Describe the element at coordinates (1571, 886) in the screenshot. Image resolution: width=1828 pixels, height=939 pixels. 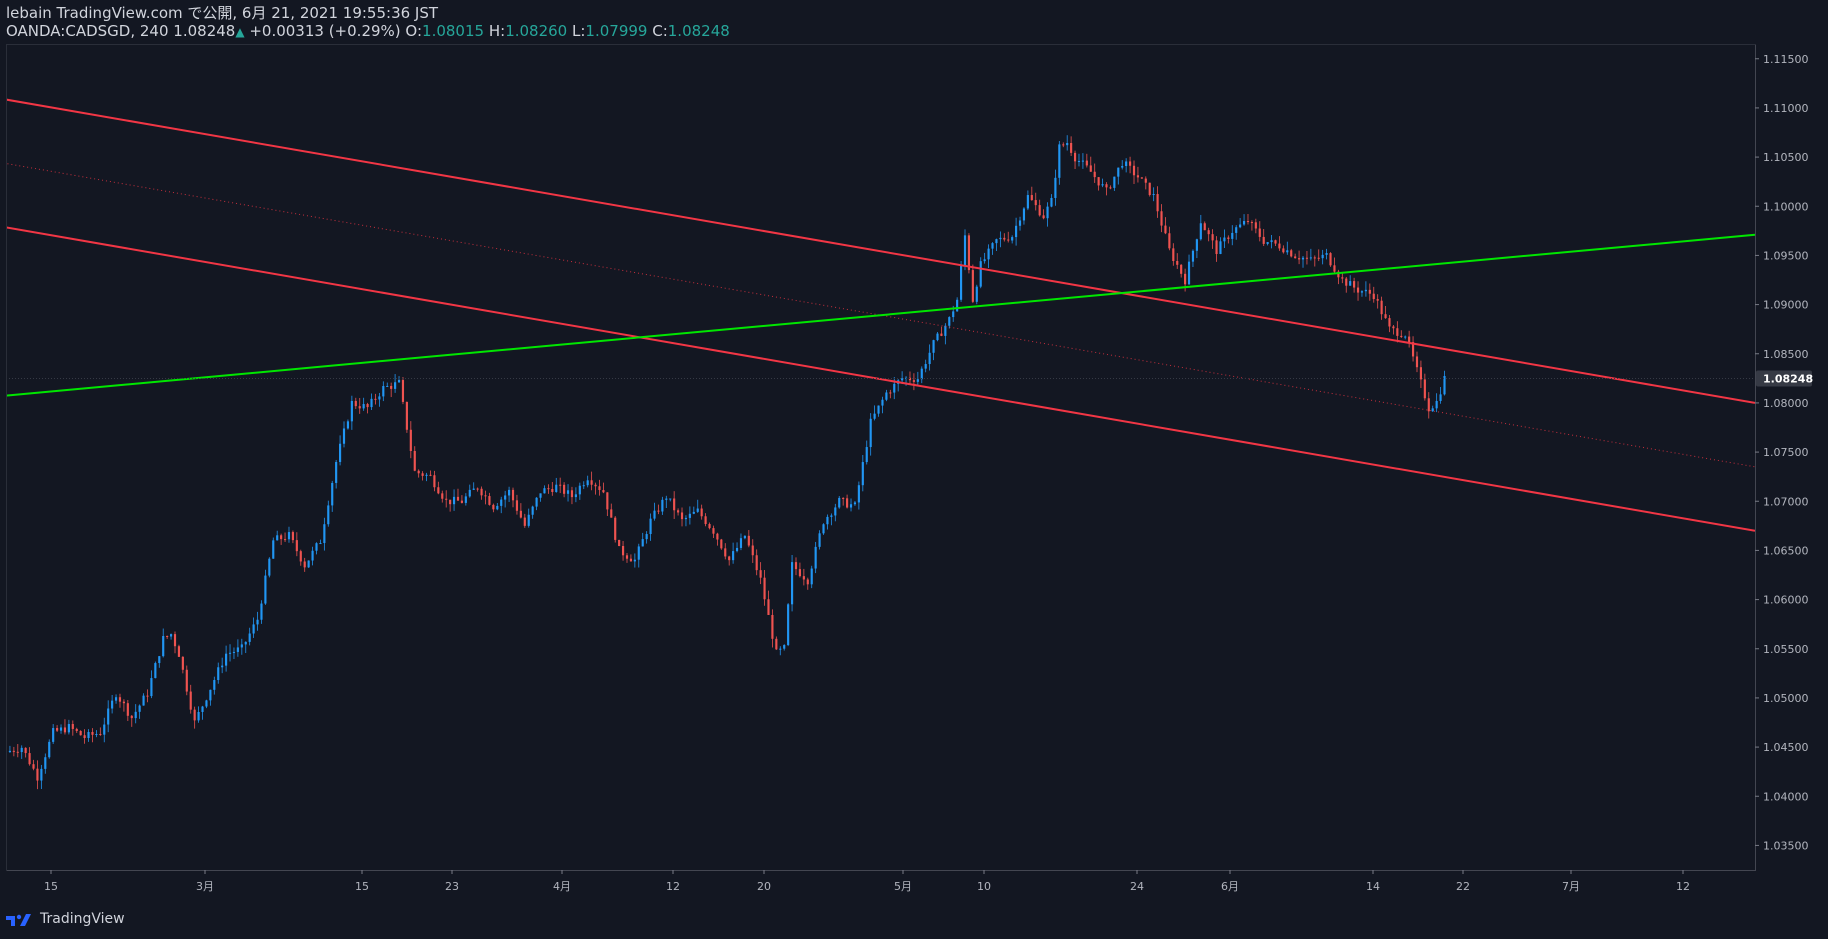
I see `x-tick-label: 7月` at that location.